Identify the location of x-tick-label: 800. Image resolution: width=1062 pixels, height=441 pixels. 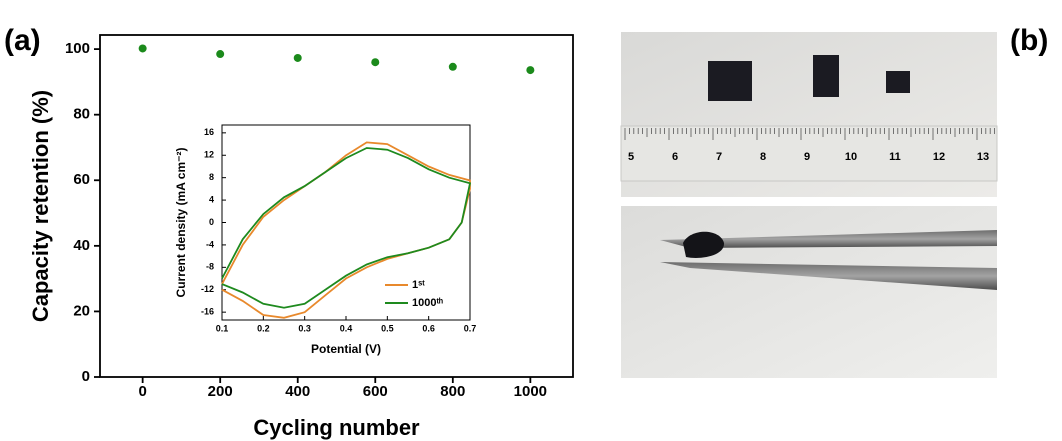
(452, 391).